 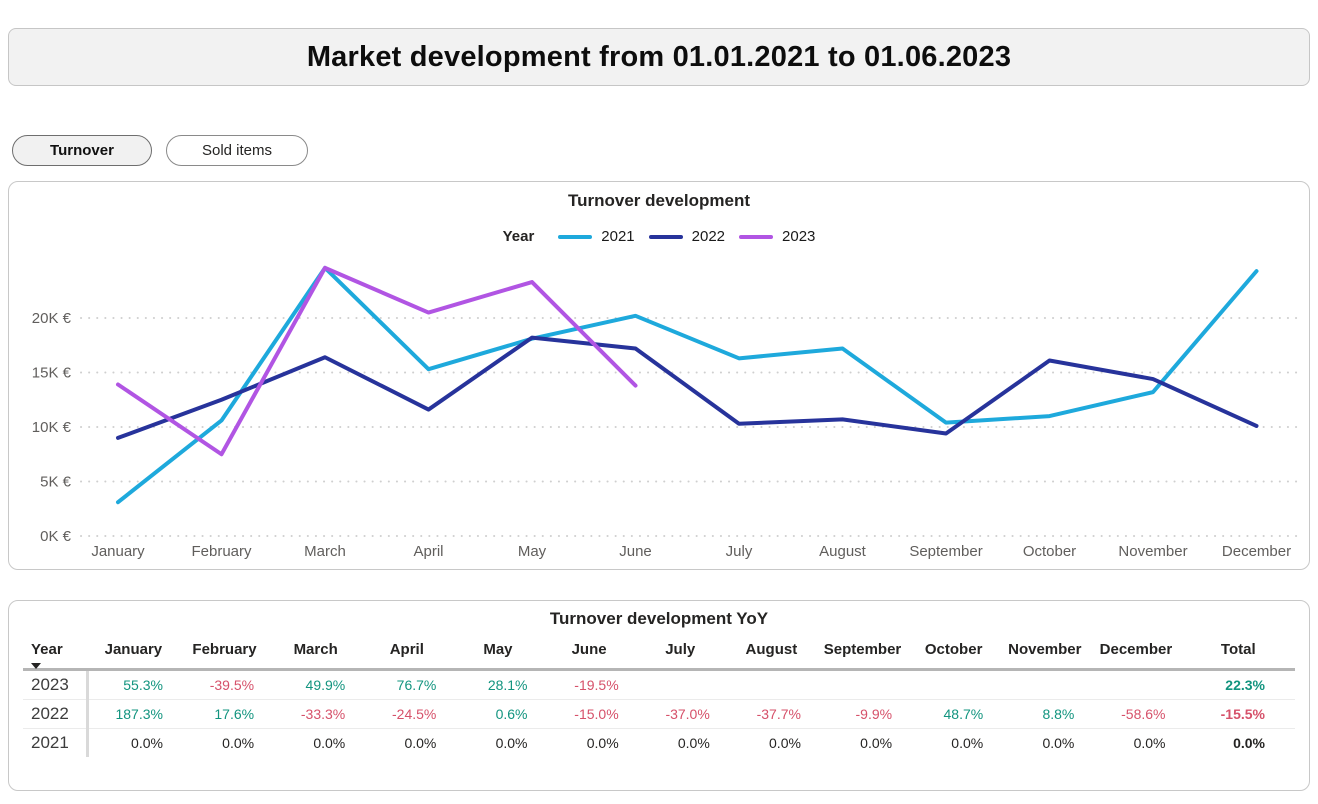 What do you see at coordinates (56, 684) in the screenshot?
I see `row-year-label: 2023` at bounding box center [56, 684].